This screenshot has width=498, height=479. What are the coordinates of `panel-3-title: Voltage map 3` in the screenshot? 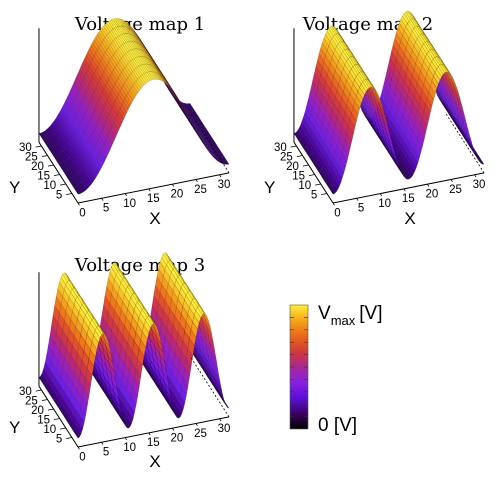 It's located at (139, 265).